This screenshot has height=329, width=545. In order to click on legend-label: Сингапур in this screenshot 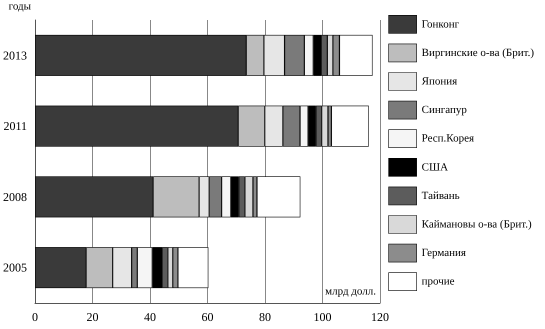, I will do `click(445, 110)`.